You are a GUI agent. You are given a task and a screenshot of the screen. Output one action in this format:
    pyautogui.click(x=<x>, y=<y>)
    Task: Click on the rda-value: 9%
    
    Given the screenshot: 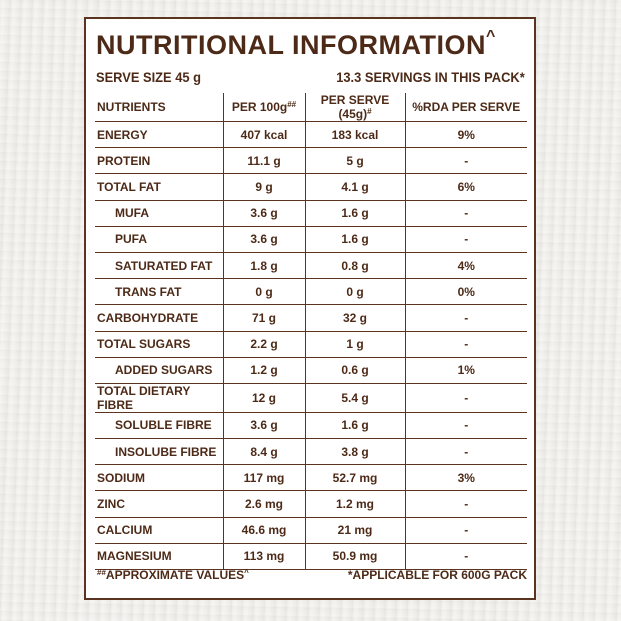 What is the action you would take?
    pyautogui.click(x=465, y=135)
    